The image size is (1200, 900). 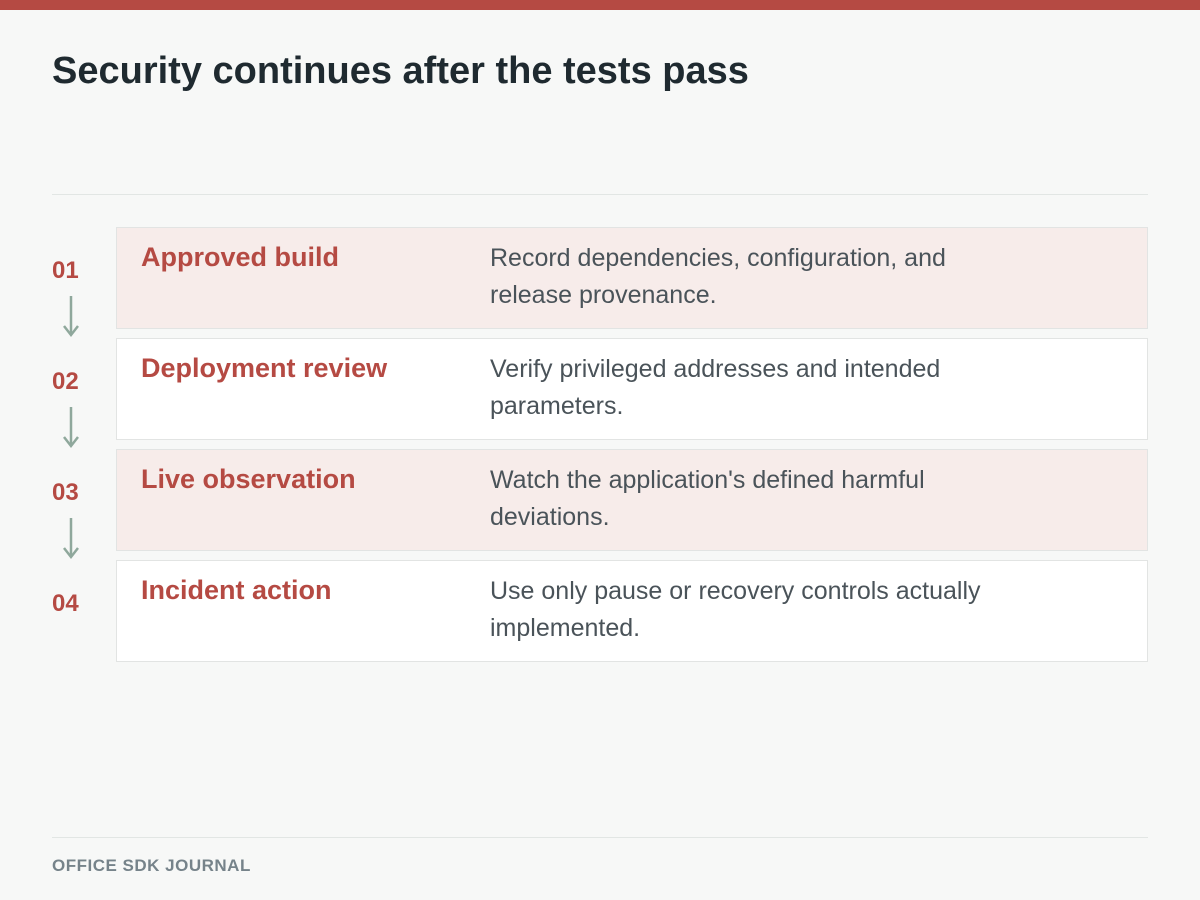 What do you see at coordinates (65, 381) in the screenshot?
I see `step-number: 02` at bounding box center [65, 381].